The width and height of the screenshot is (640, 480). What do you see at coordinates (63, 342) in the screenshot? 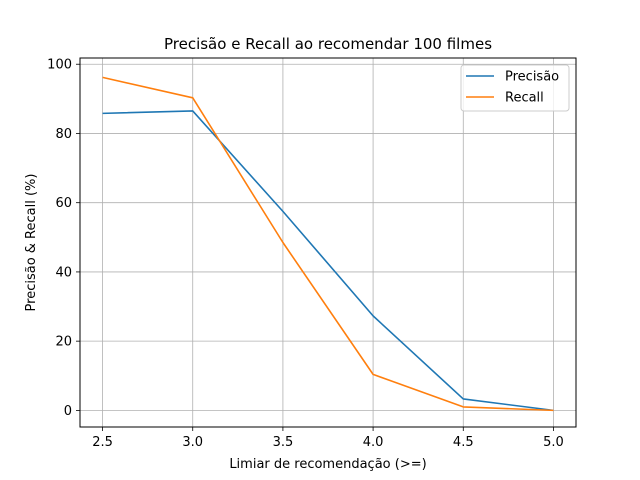
I see `y-tick-label: 20` at bounding box center [63, 342].